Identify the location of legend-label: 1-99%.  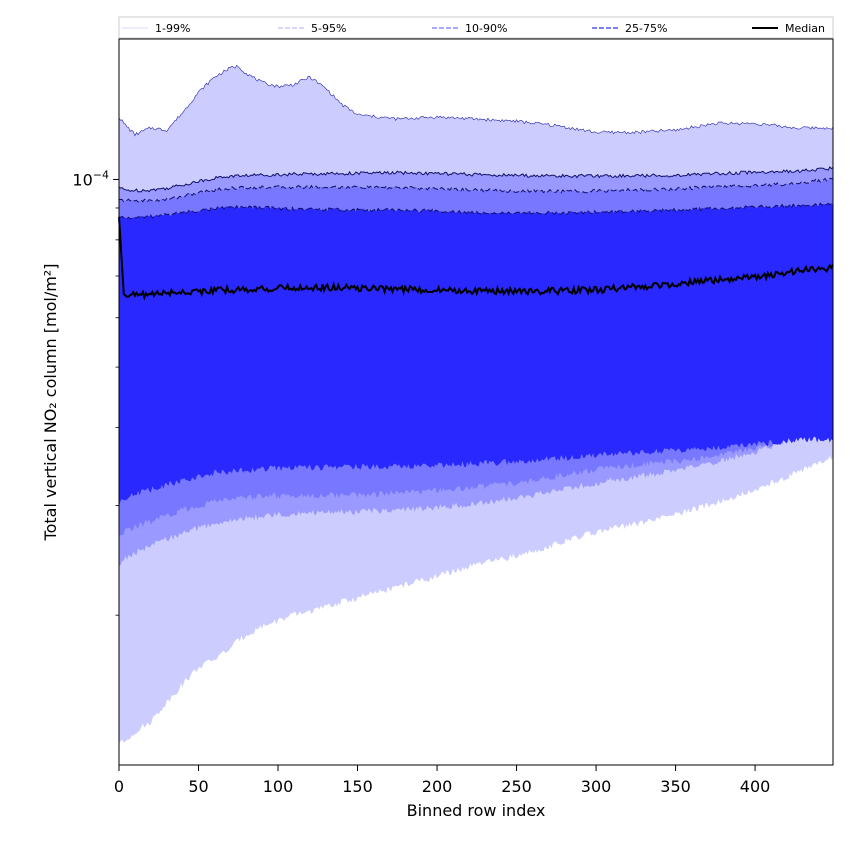
(172, 28).